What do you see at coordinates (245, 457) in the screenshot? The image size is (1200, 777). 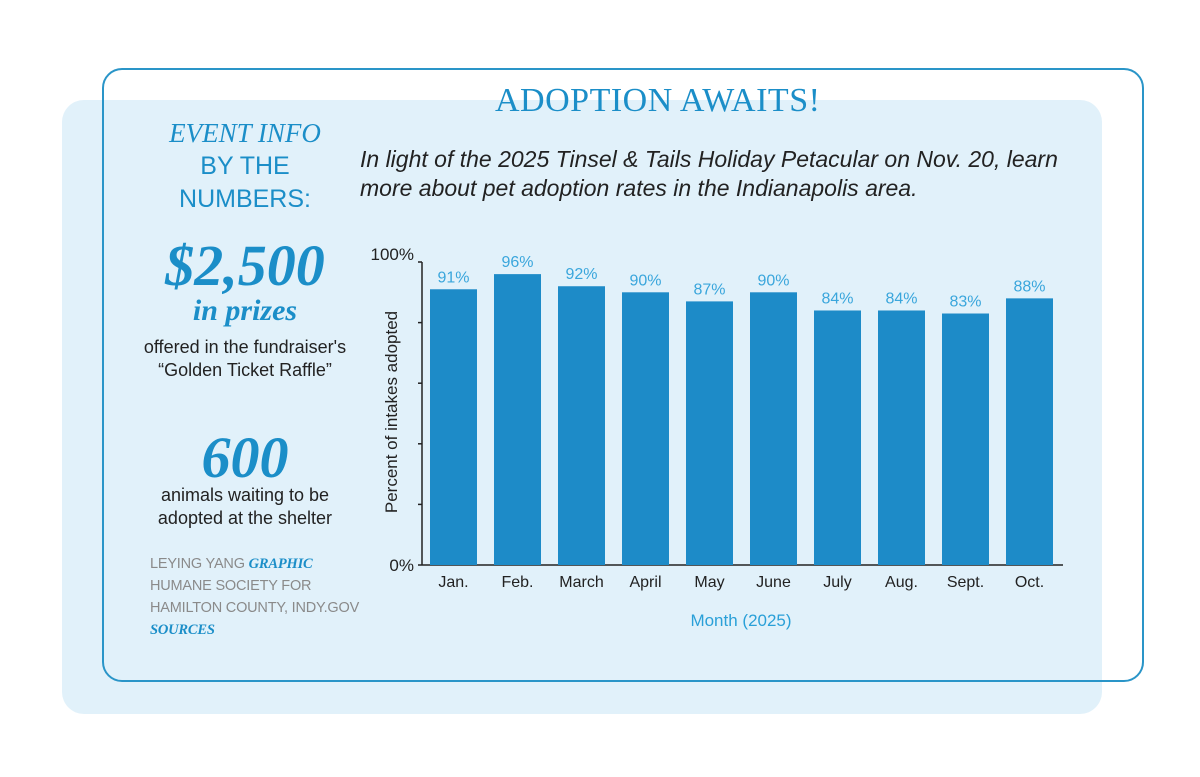 I see `animals-count: 600` at bounding box center [245, 457].